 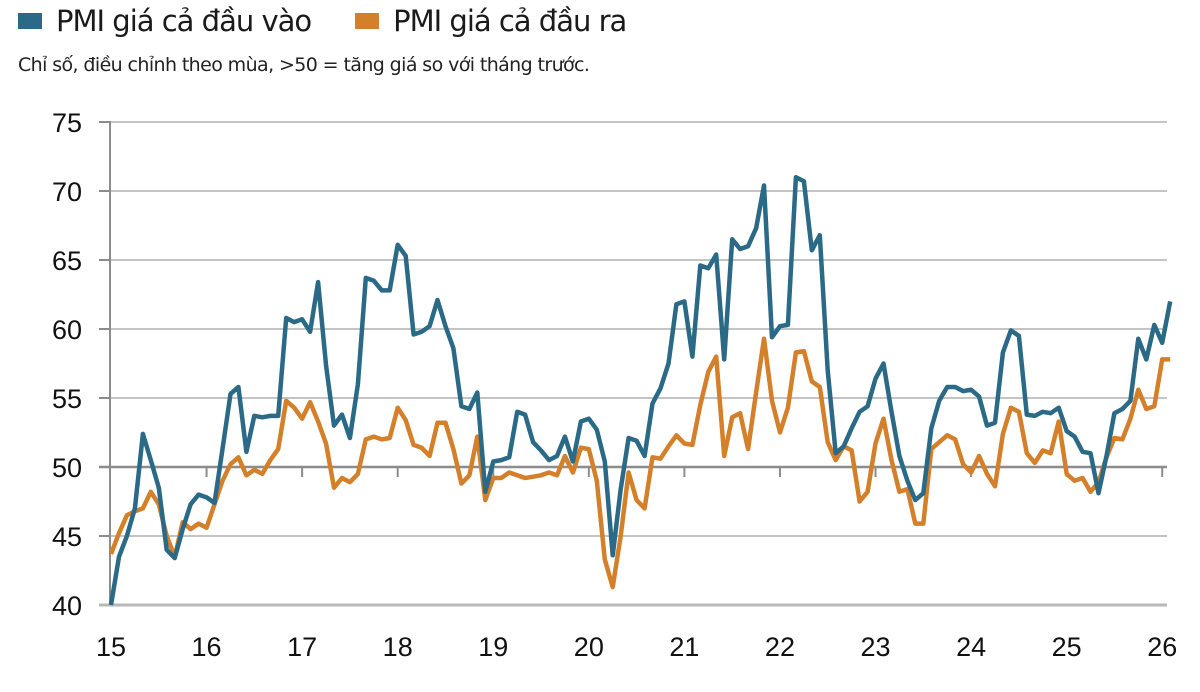 I want to click on x-tick-label: 21, so click(x=684, y=647).